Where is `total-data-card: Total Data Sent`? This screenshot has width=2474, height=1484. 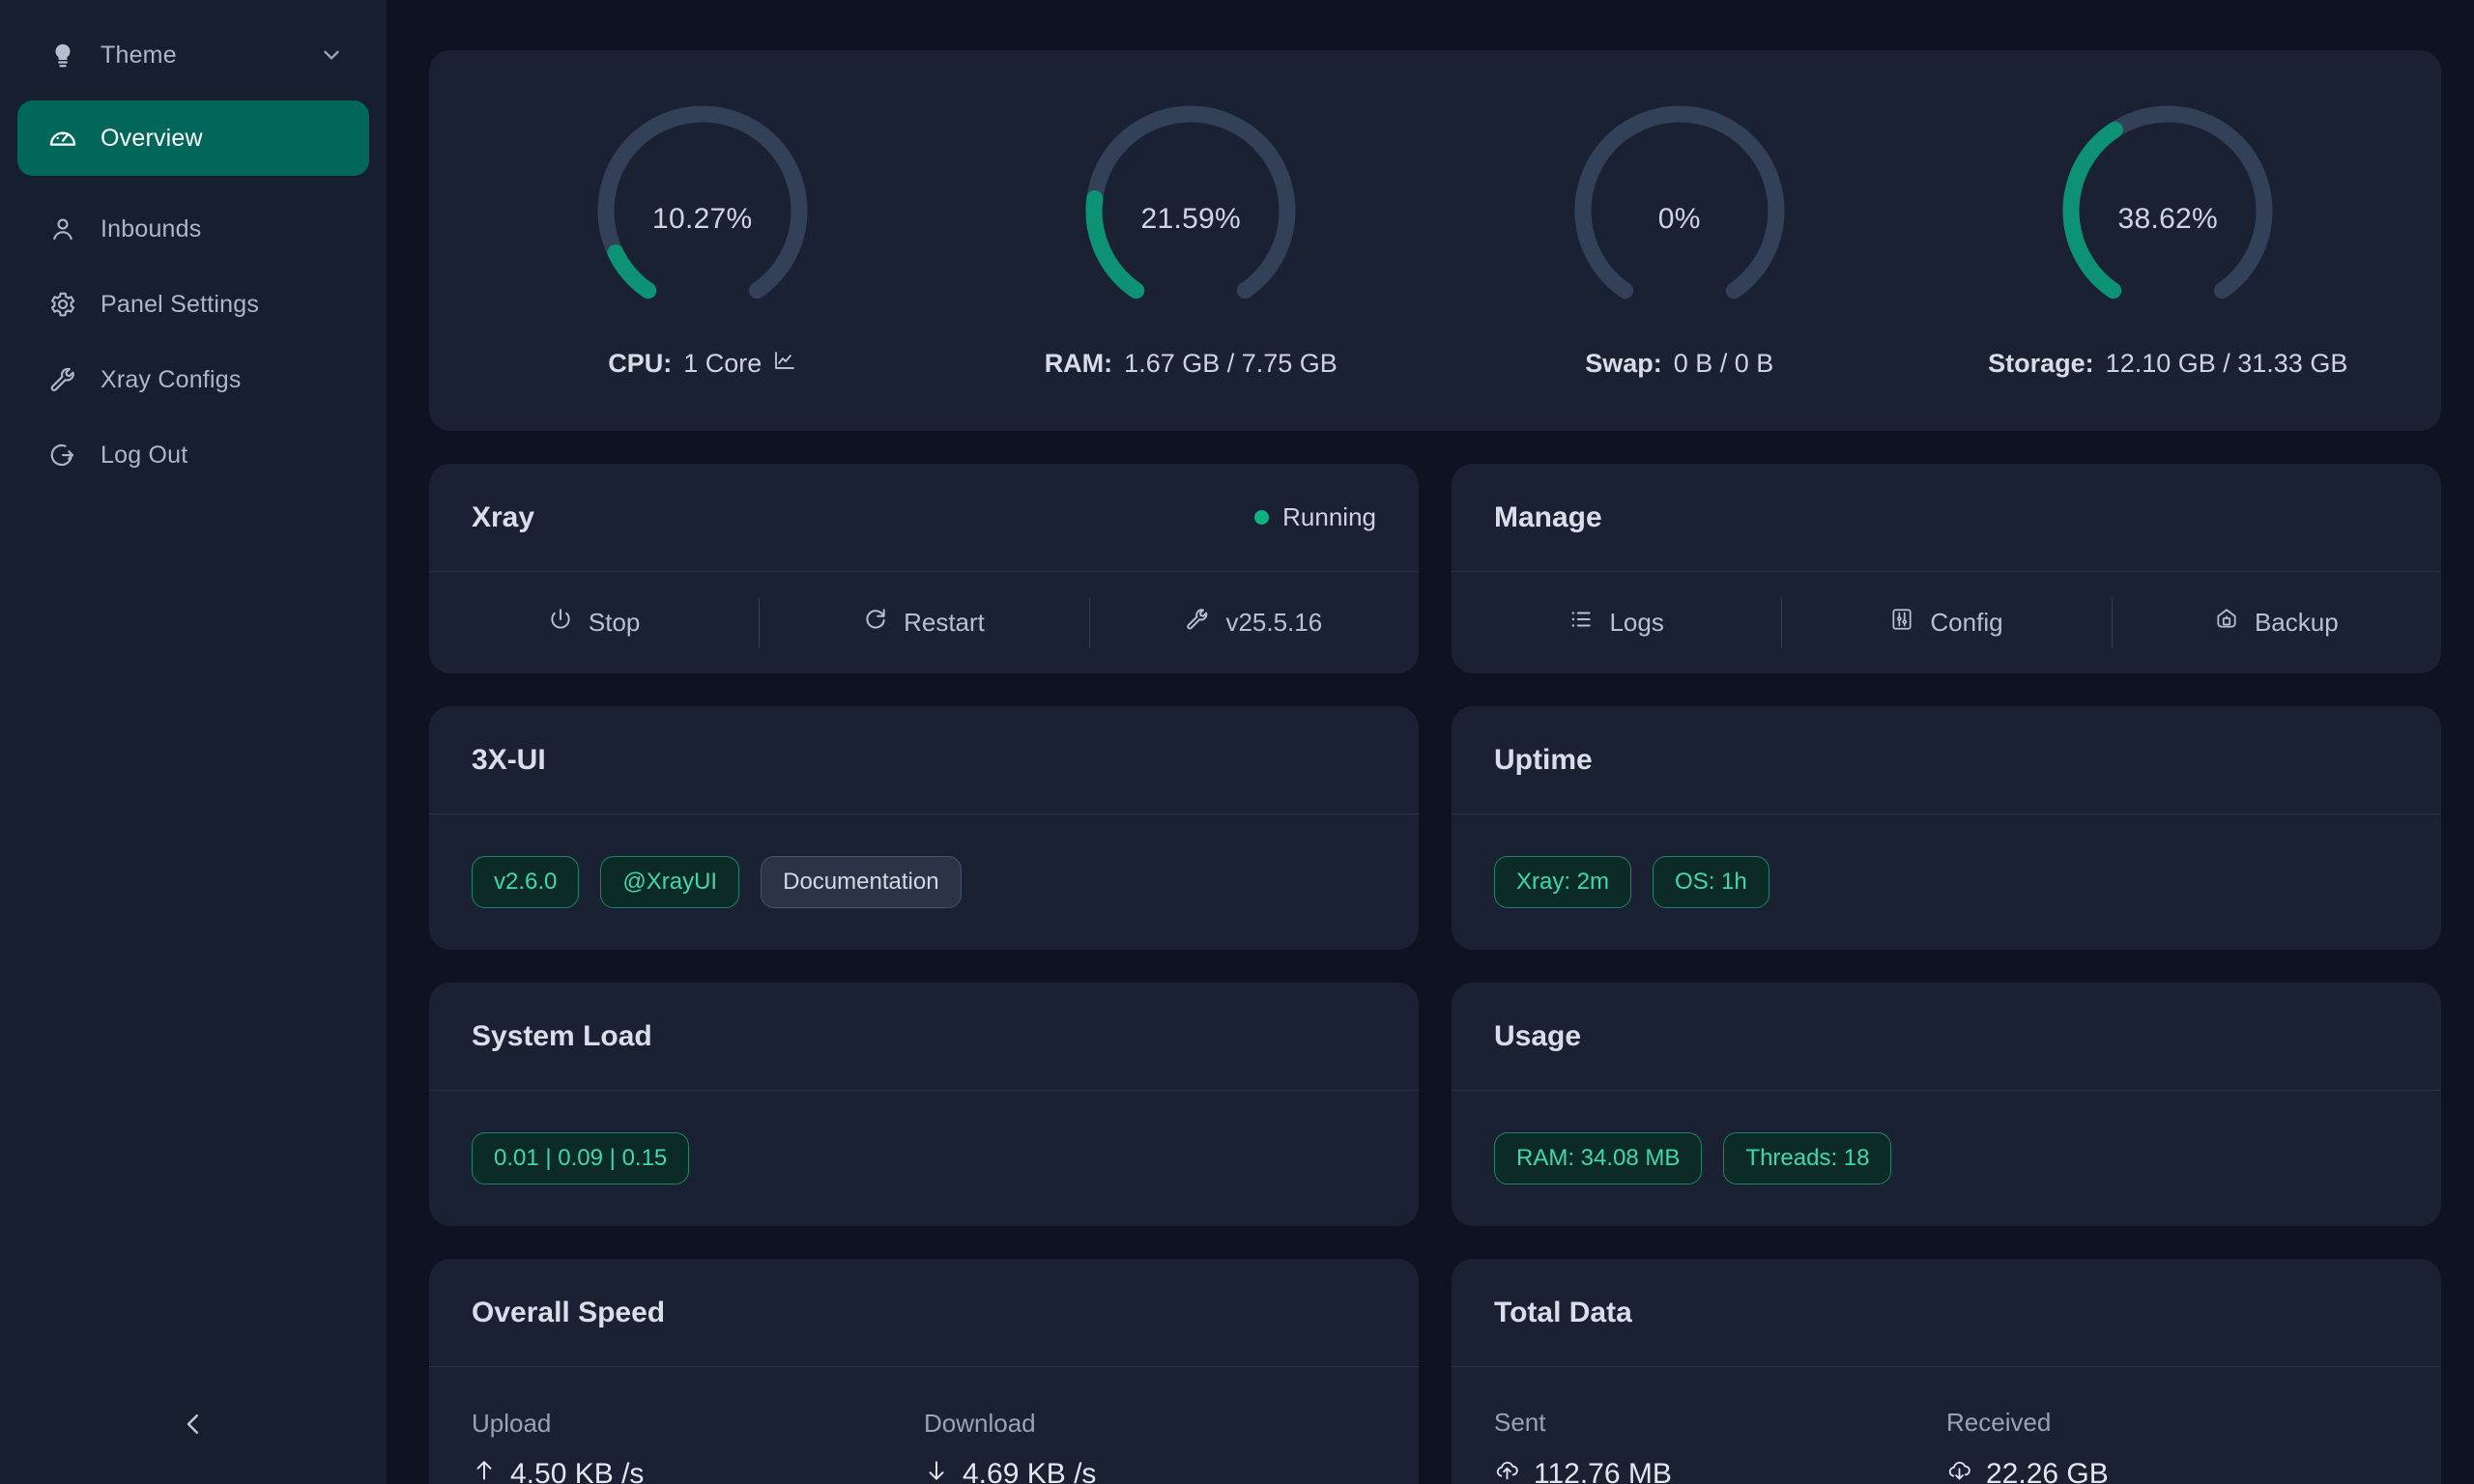 total-data-card: Total Data Sent is located at coordinates (1947, 1372).